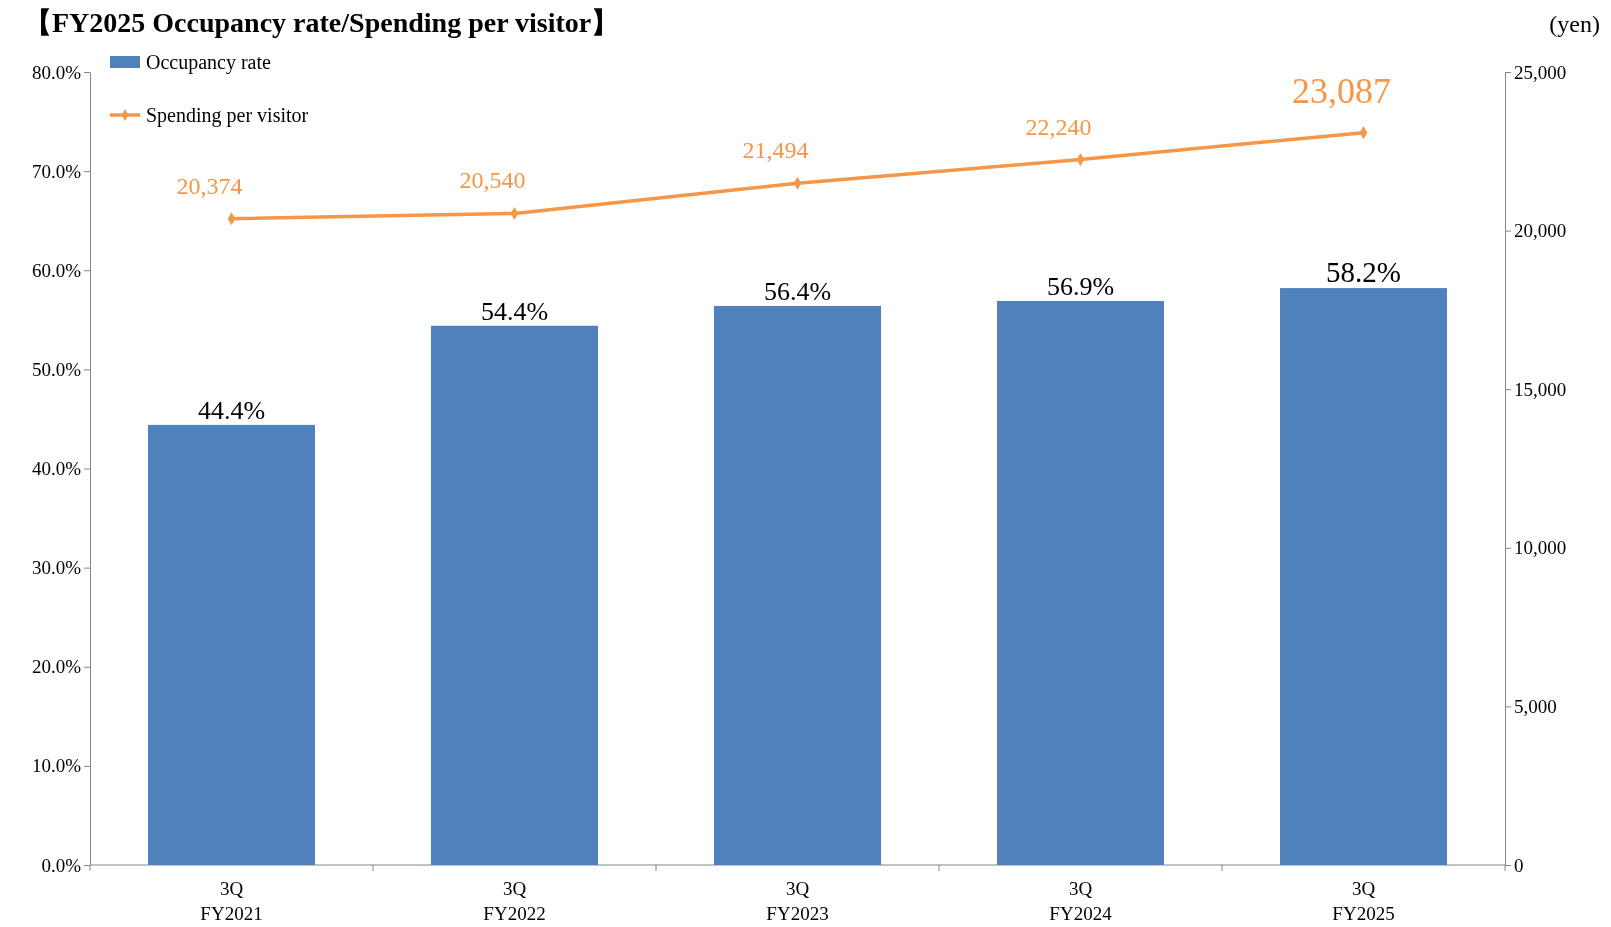 This screenshot has width=1611, height=927. I want to click on data-label: 22,240, so click(1058, 126).